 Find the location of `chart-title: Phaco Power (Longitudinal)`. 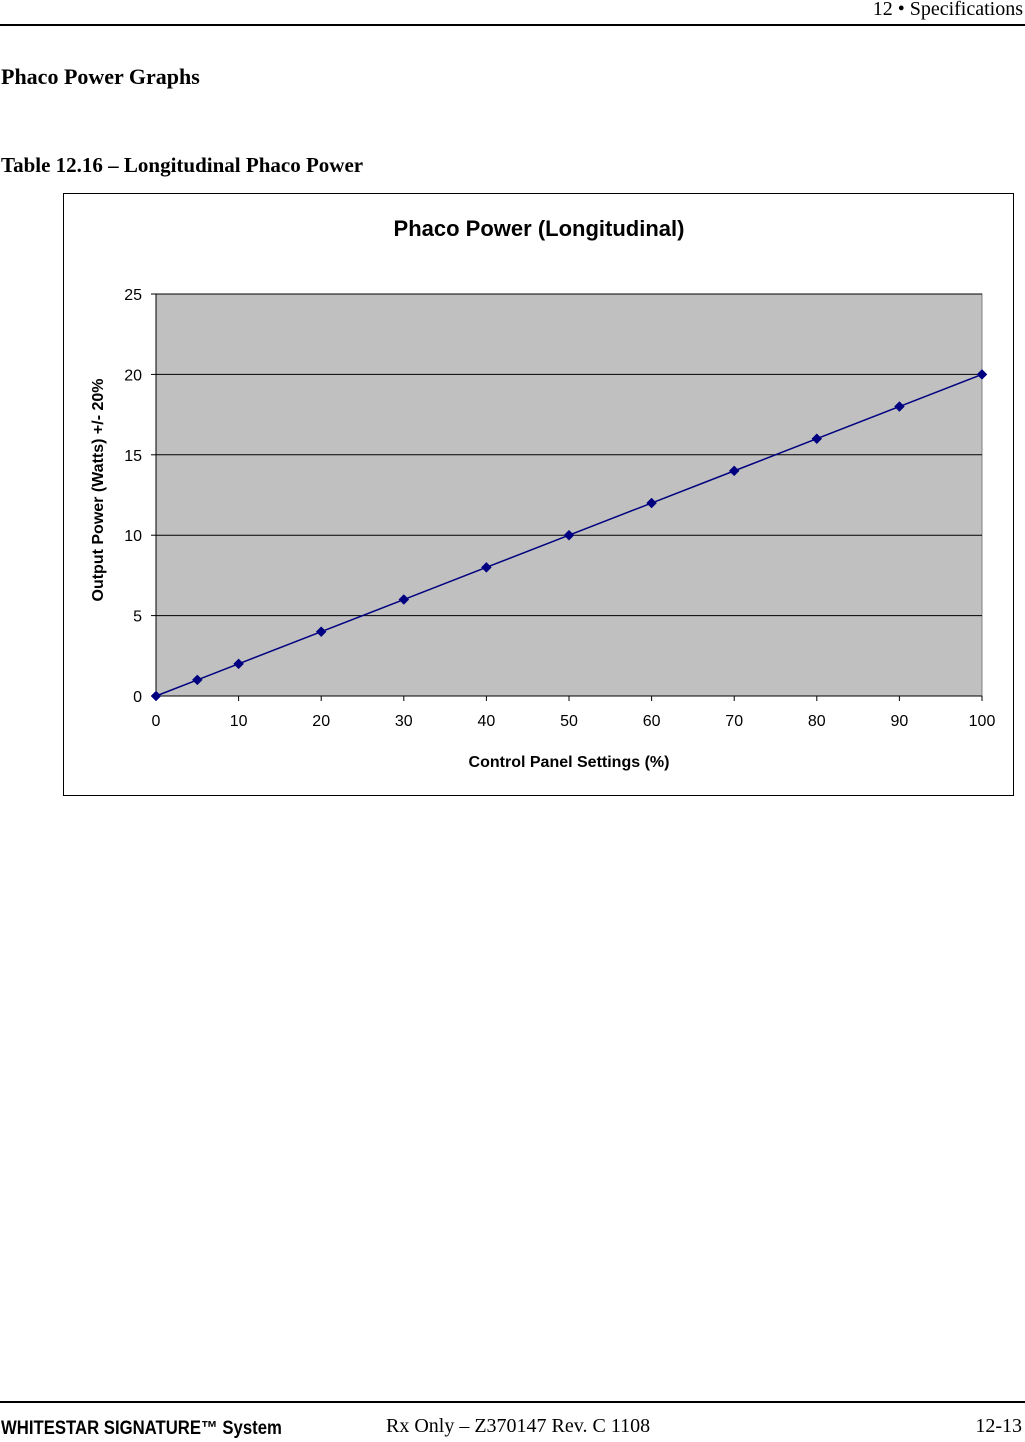

chart-title: Phaco Power (Longitudinal) is located at coordinates (539, 228).